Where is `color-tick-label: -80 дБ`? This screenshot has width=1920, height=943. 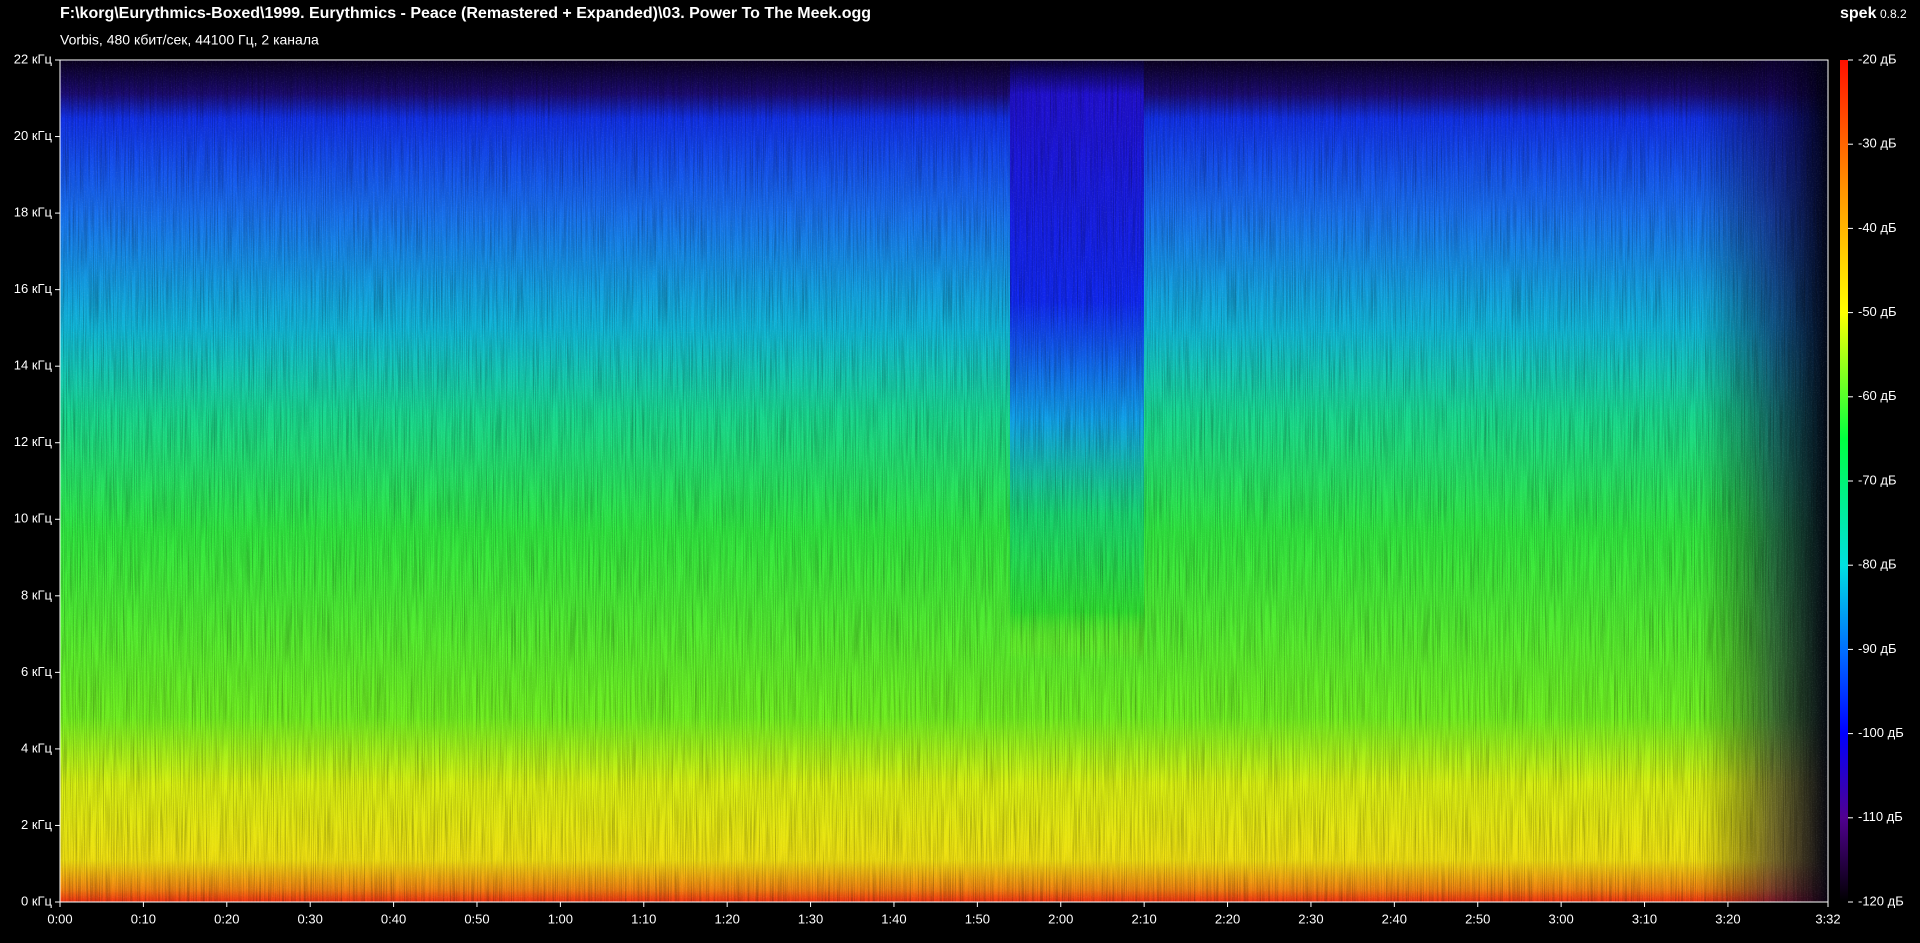
color-tick-label: -80 дБ is located at coordinates (1877, 564).